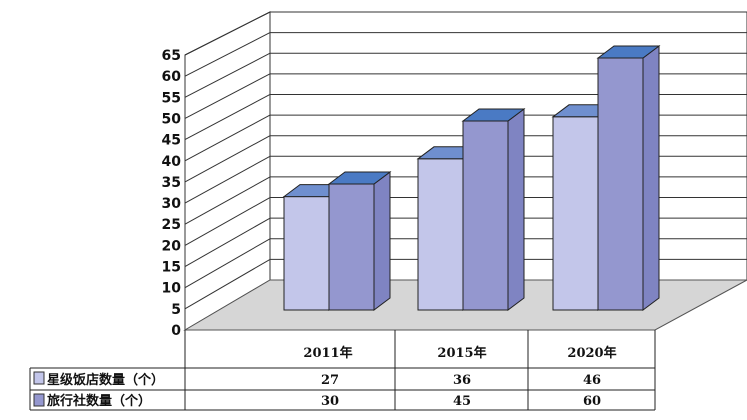 The height and width of the screenshot is (420, 747). Describe the element at coordinates (172, 204) in the screenshot. I see `y-tick-label: 30` at that location.